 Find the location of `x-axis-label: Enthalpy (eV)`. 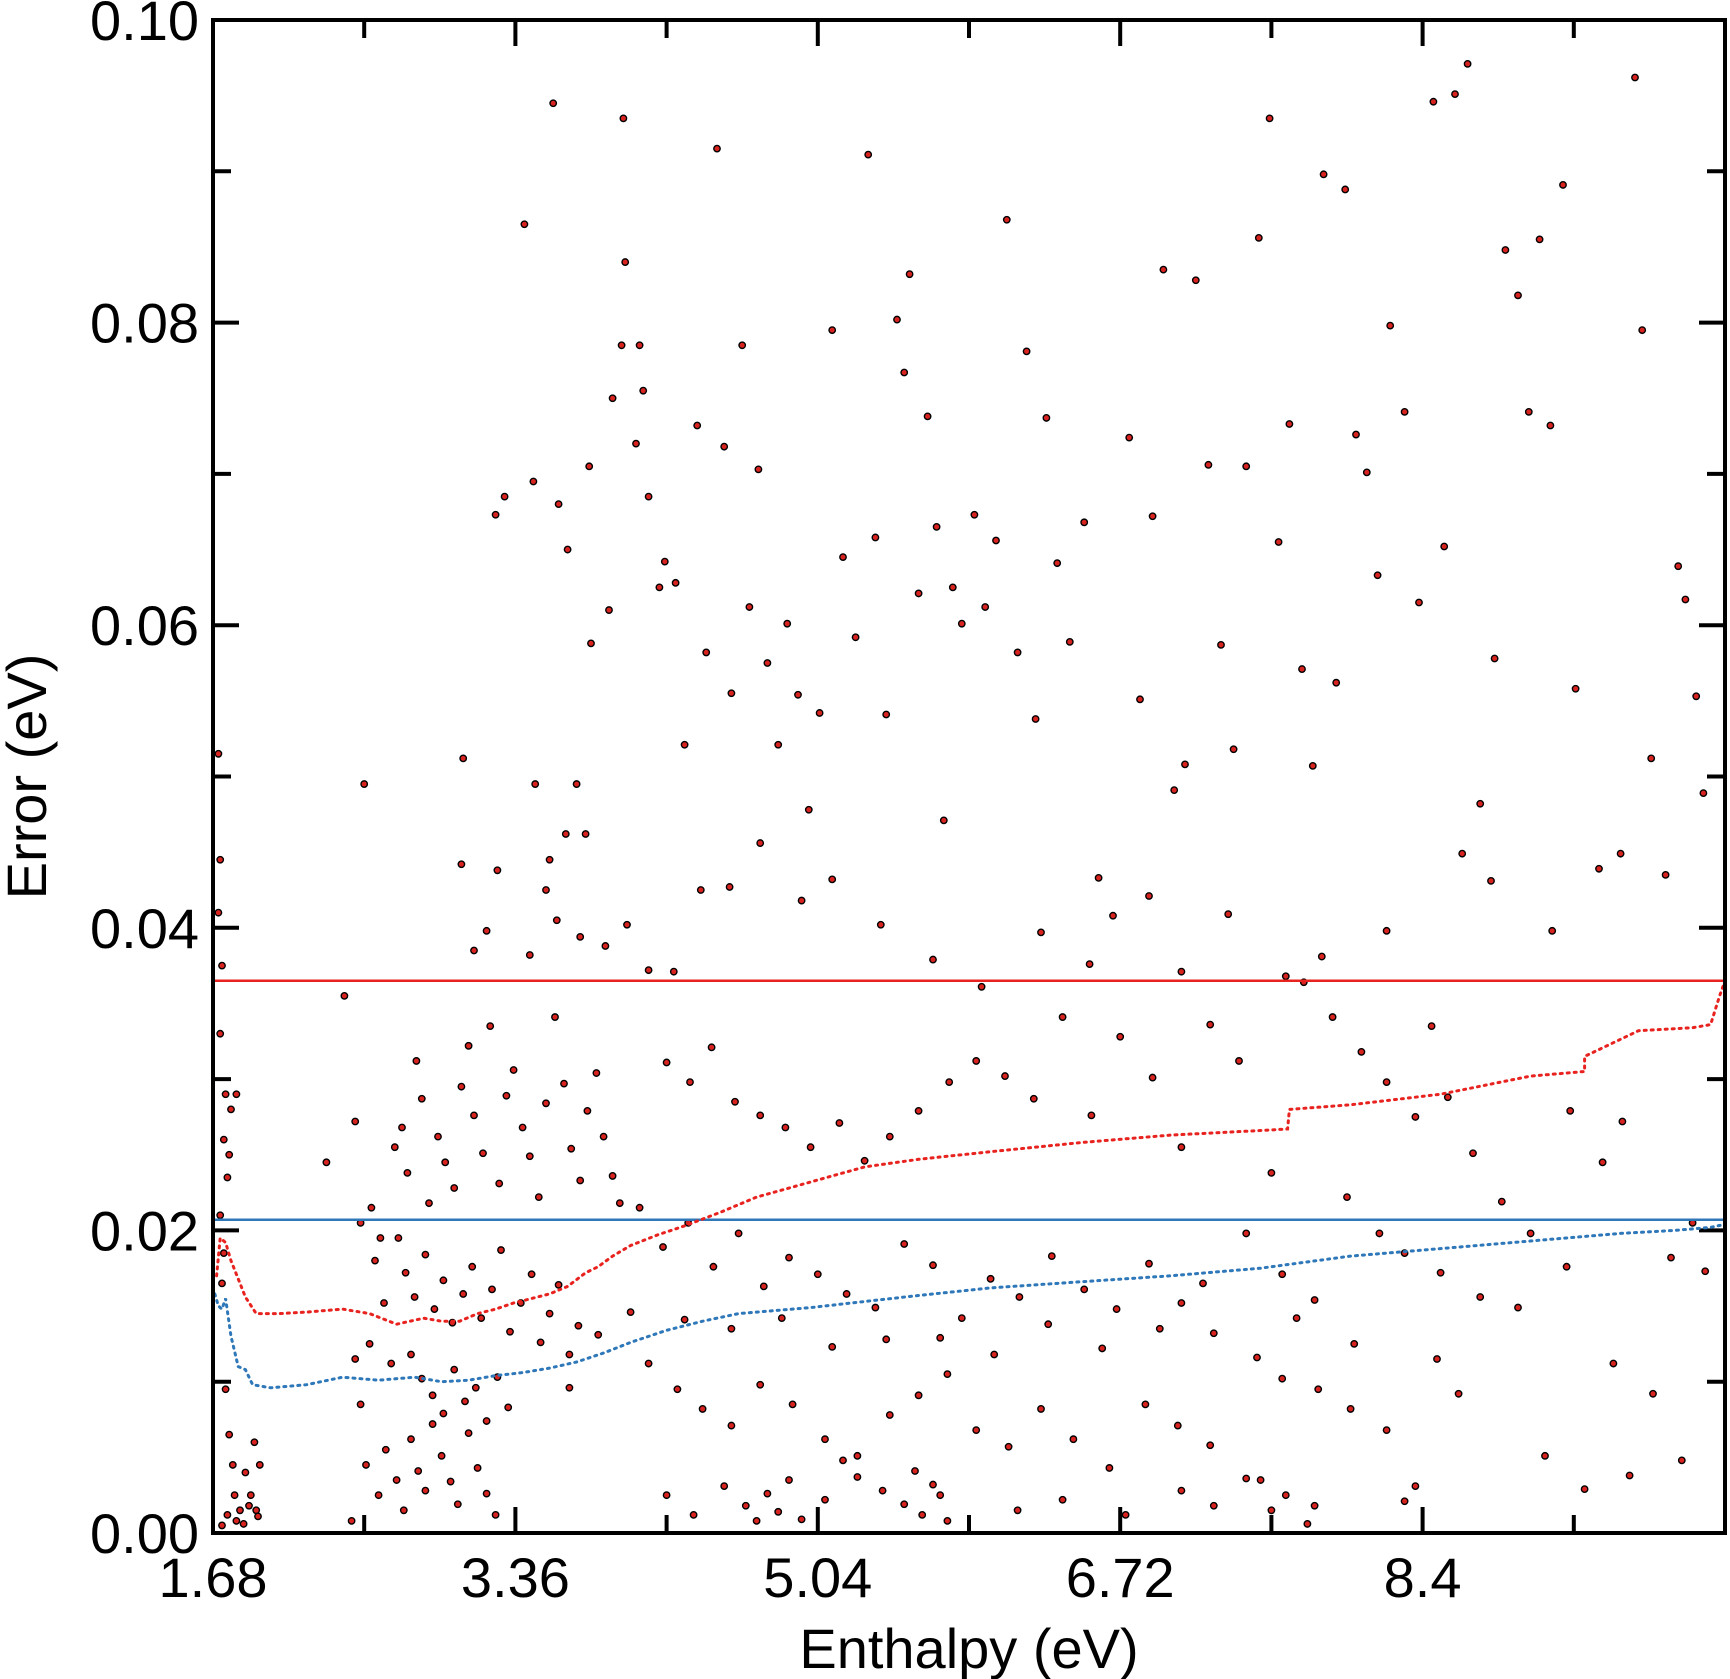

x-axis-label: Enthalpy (eV) is located at coordinates (968, 1648).